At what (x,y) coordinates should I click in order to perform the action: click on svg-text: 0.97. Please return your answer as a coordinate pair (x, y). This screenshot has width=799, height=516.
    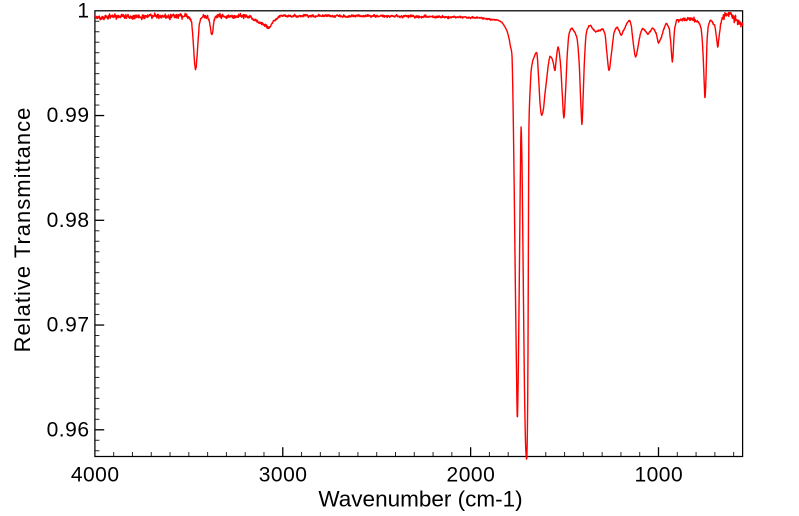
    Looking at the image, I should click on (68, 325).